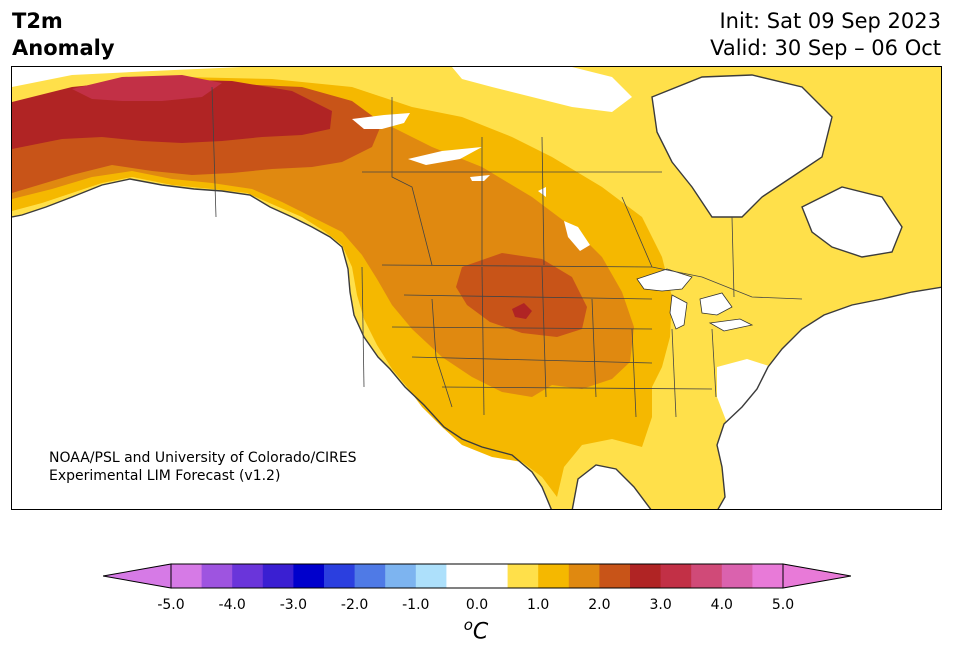 The image size is (953, 656). Describe the element at coordinates (293, 605) in the screenshot. I see `colorbar-tick-label: -3.0` at that location.